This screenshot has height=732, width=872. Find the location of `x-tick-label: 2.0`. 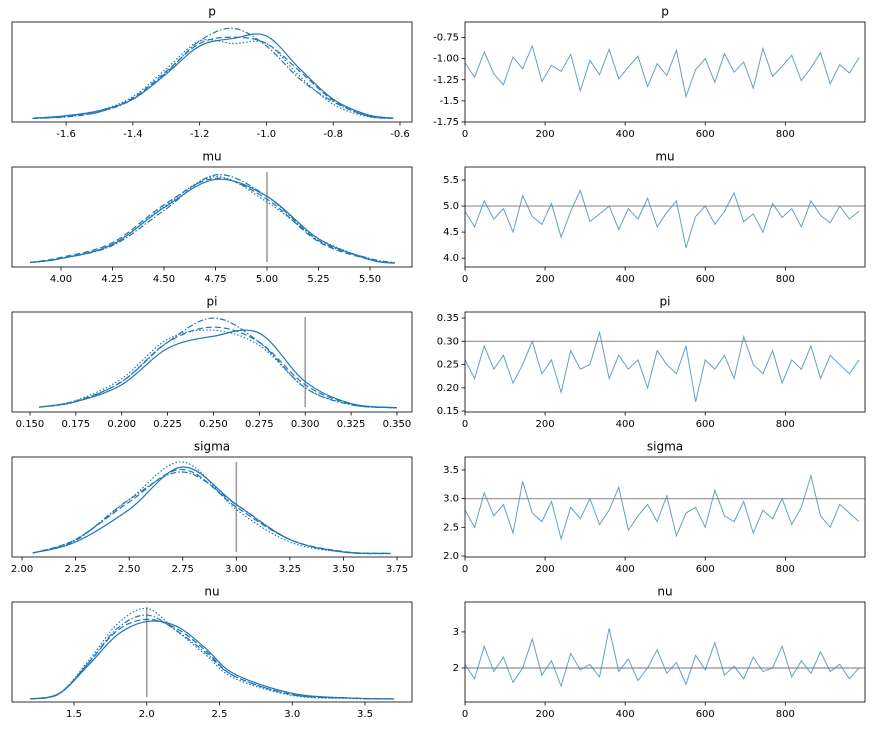

x-tick-label: 2.0 is located at coordinates (147, 714).